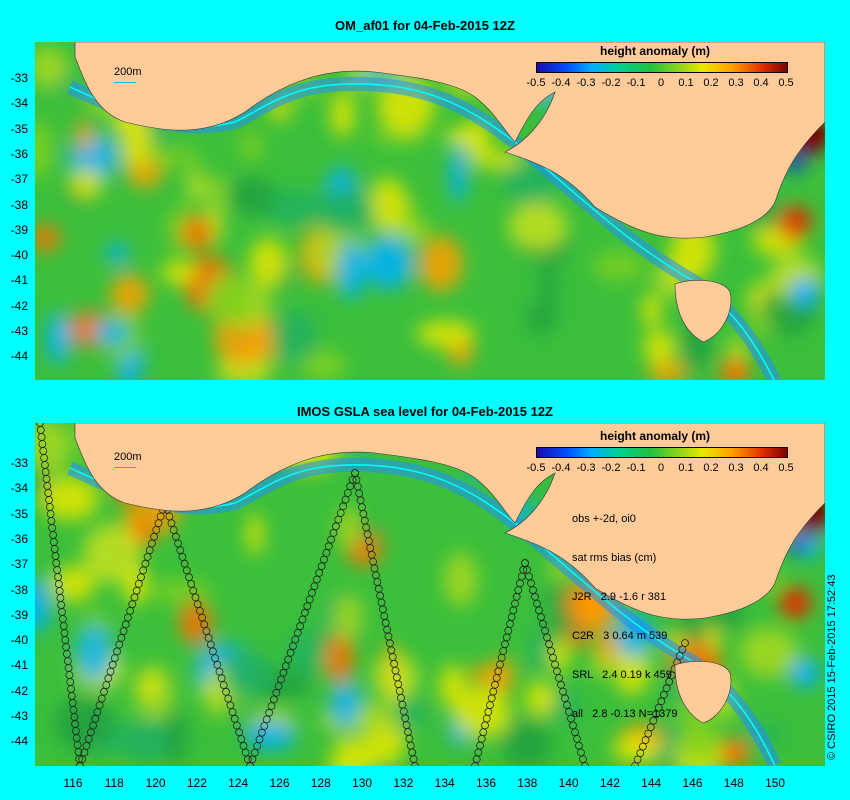  What do you see at coordinates (662, 67) in the screenshot?
I see `top-colorbar` at bounding box center [662, 67].